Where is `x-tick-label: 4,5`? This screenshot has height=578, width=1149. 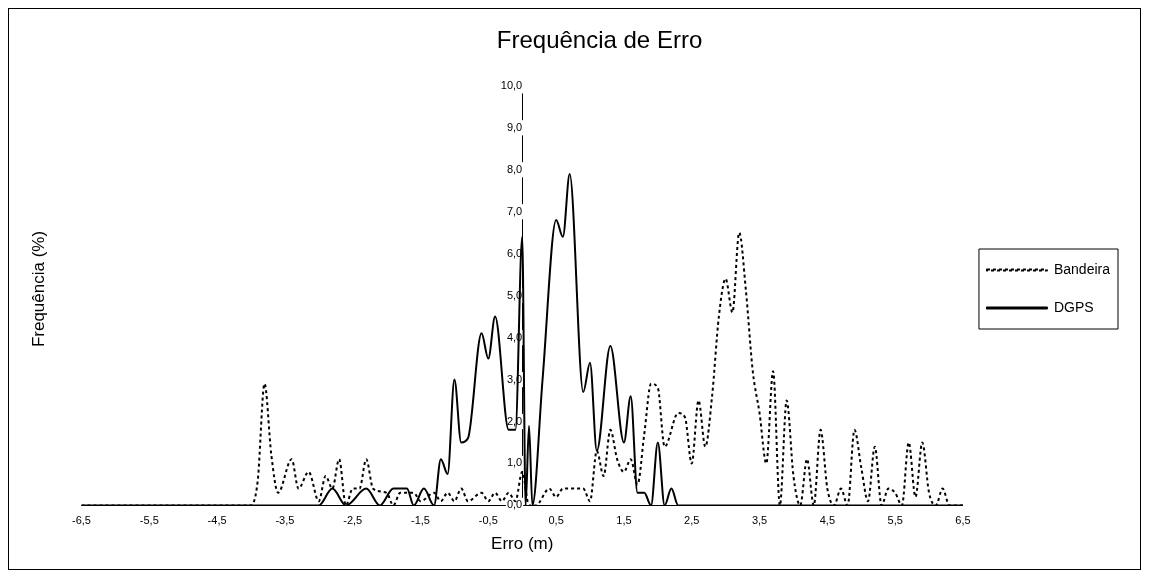 x-tick-label: 4,5 is located at coordinates (827, 520).